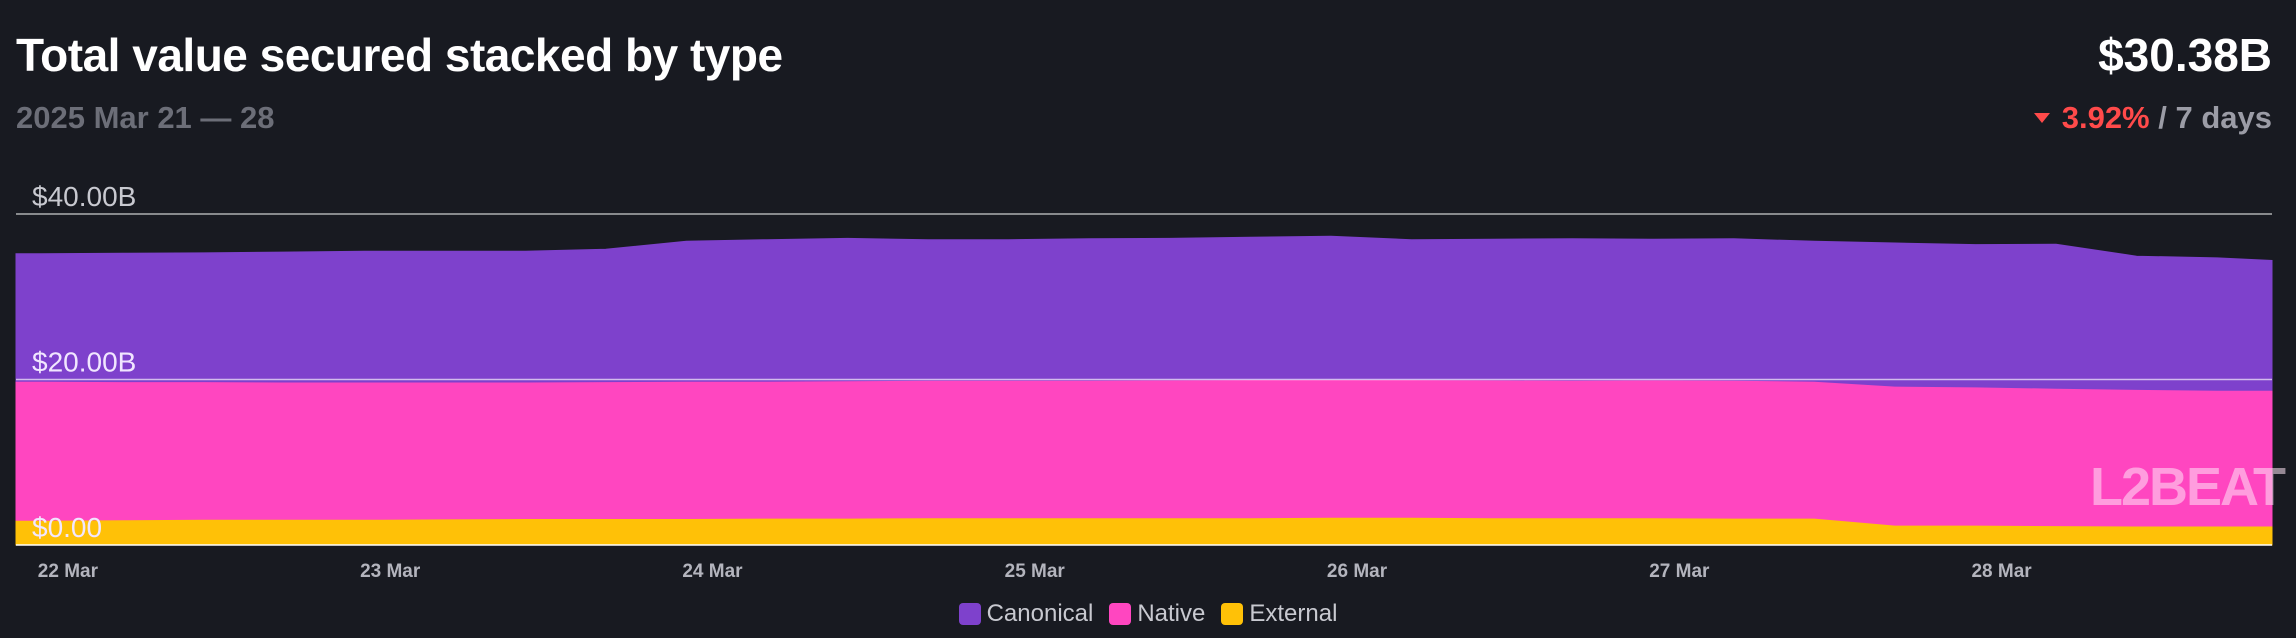 The height and width of the screenshot is (638, 2296). I want to click on x-tick-label: 27 Mar, so click(1679, 571).